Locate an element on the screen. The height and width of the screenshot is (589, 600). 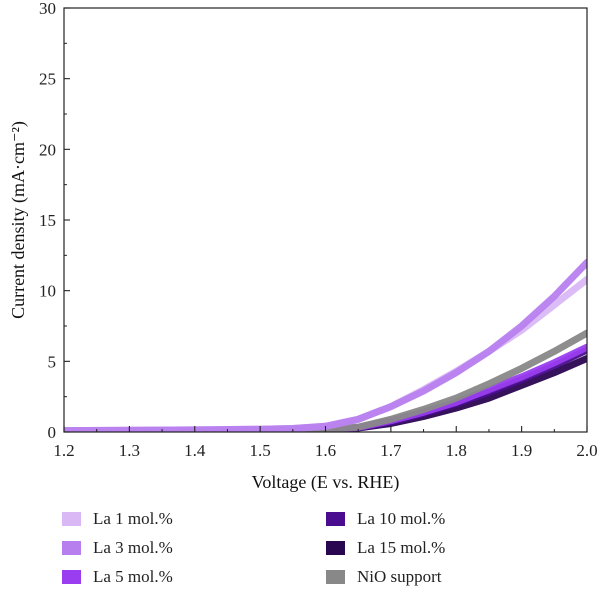
legend-item: La 1 mol.% is located at coordinates (117, 519).